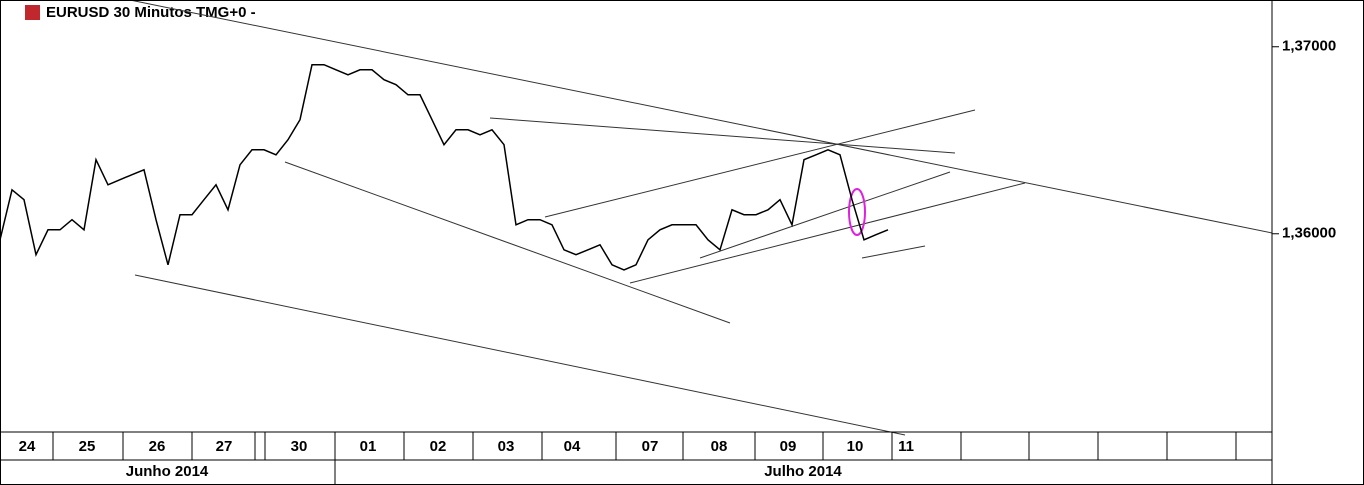 Image resolution: width=1364 pixels, height=485 pixels. I want to click on x-tick-label: 01, so click(368, 446).